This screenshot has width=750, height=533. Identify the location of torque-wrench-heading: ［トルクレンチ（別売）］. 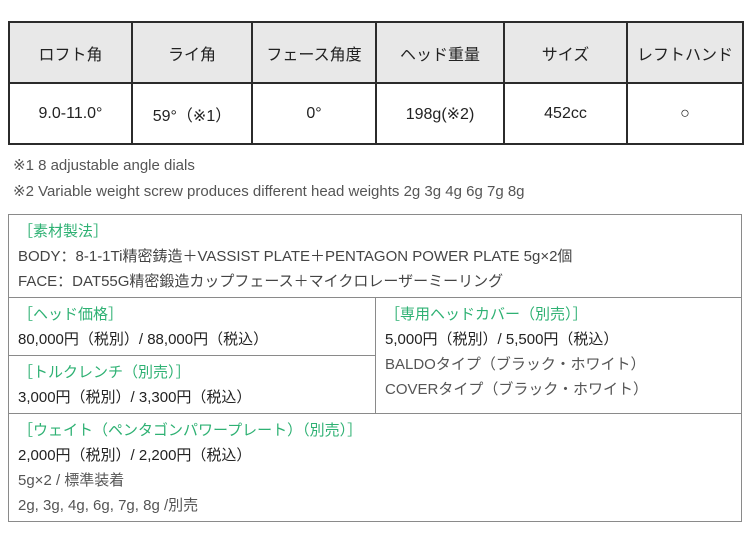
(104, 372).